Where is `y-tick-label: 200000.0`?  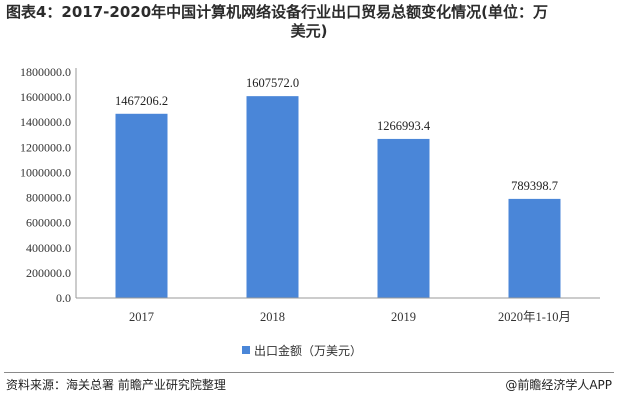
y-tick-label: 200000.0 is located at coordinates (48, 273).